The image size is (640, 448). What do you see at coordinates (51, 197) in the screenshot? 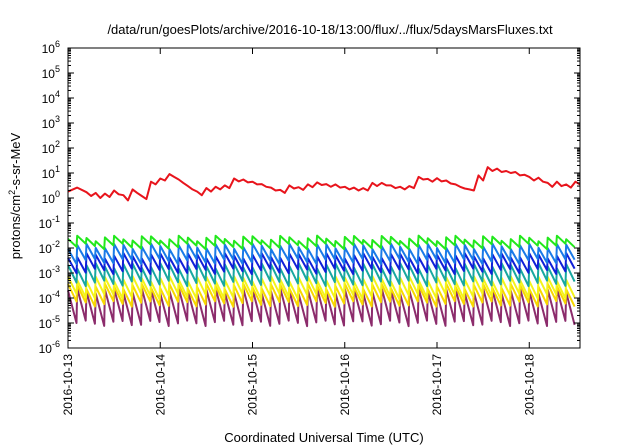
I see `y-tick-label: 10⁰` at bounding box center [51, 197].